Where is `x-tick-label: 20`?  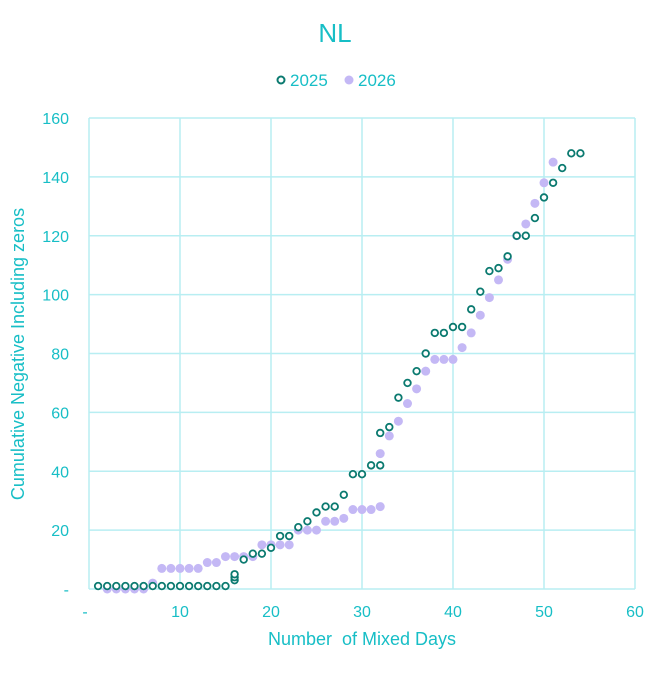
x-tick-label: 20 is located at coordinates (271, 612).